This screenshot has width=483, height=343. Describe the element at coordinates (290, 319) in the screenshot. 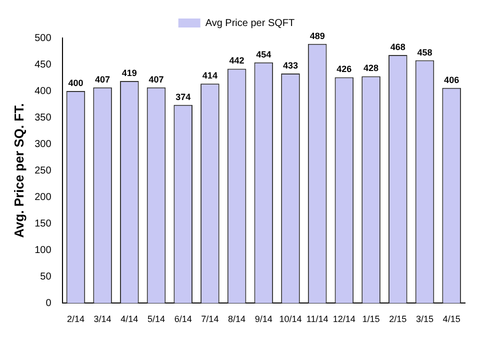

I see `x-tick-label: 10/14` at that location.